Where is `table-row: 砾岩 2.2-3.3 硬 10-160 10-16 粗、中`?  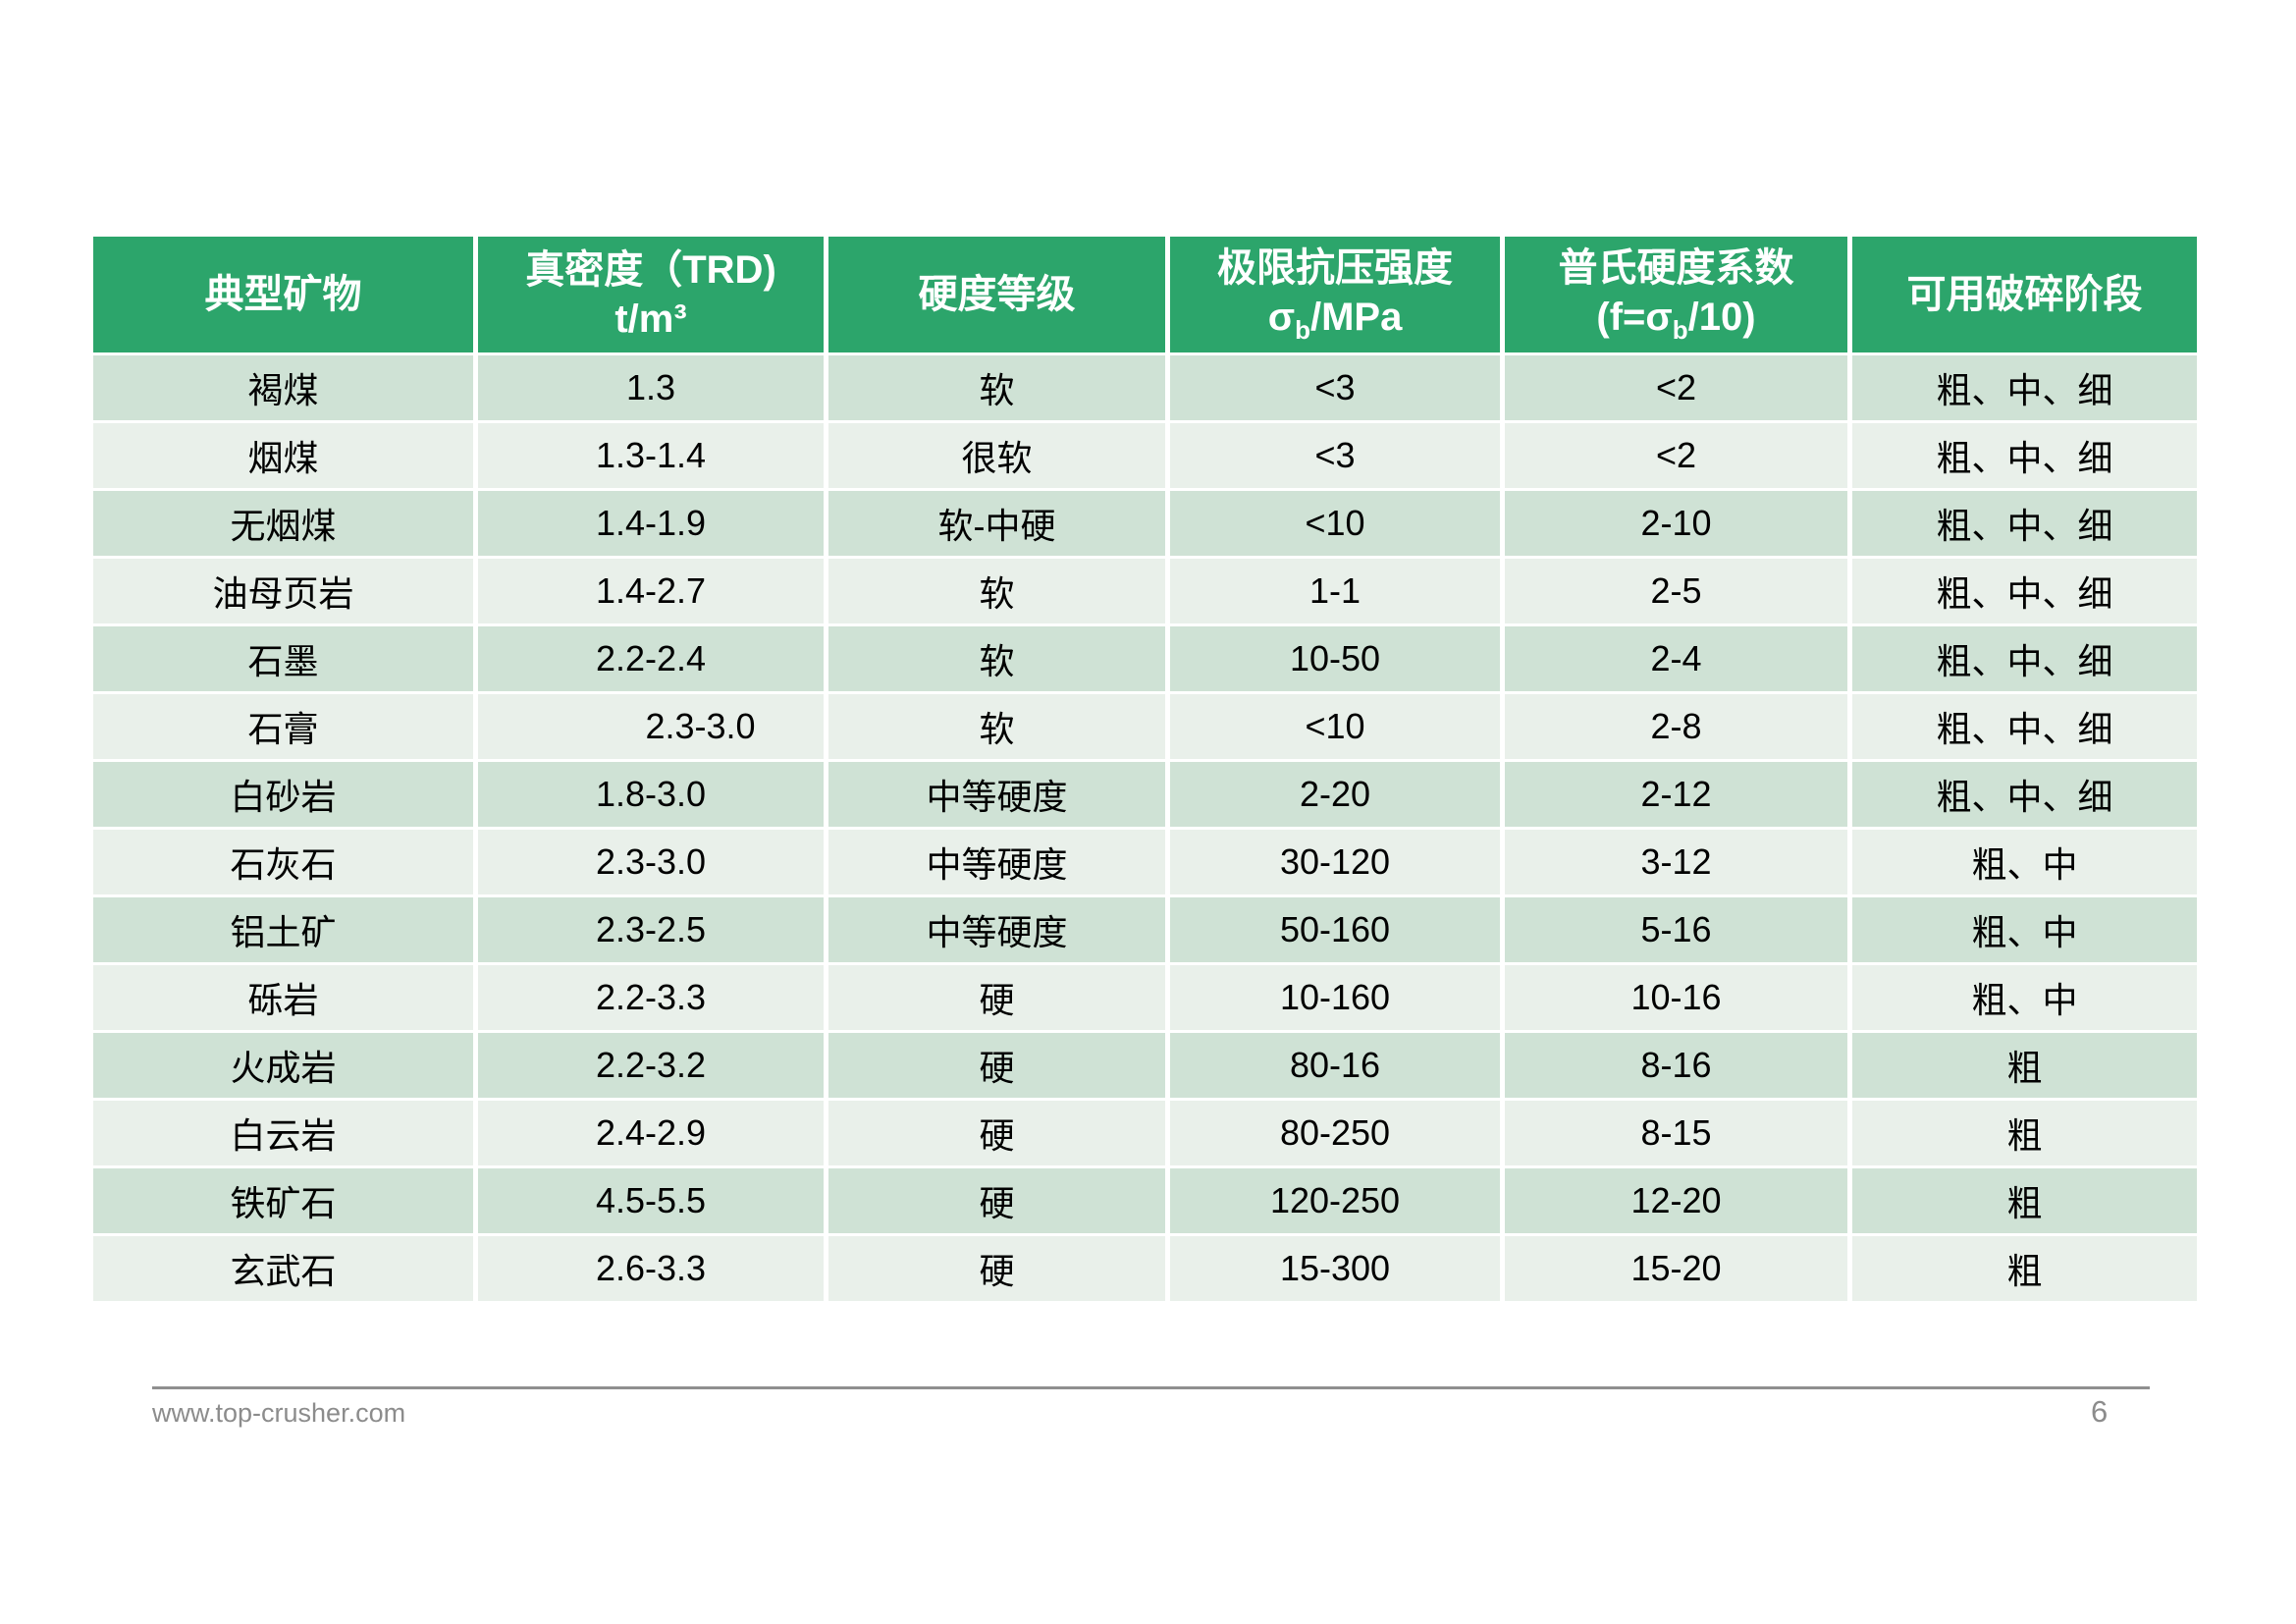
table-row: 砾岩 2.2-3.3 硬 10-160 10-16 粗、中 is located at coordinates (1145, 997).